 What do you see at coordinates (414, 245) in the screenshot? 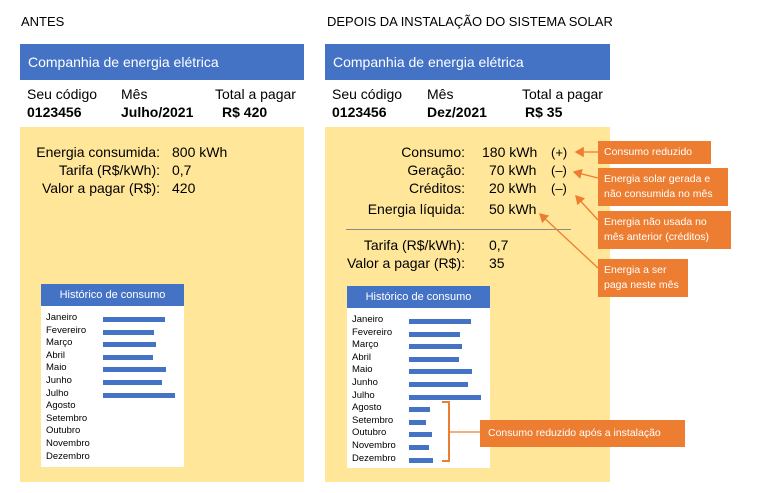
I see `after-row2-label: Tarifa (R$/kWh):` at bounding box center [414, 245].